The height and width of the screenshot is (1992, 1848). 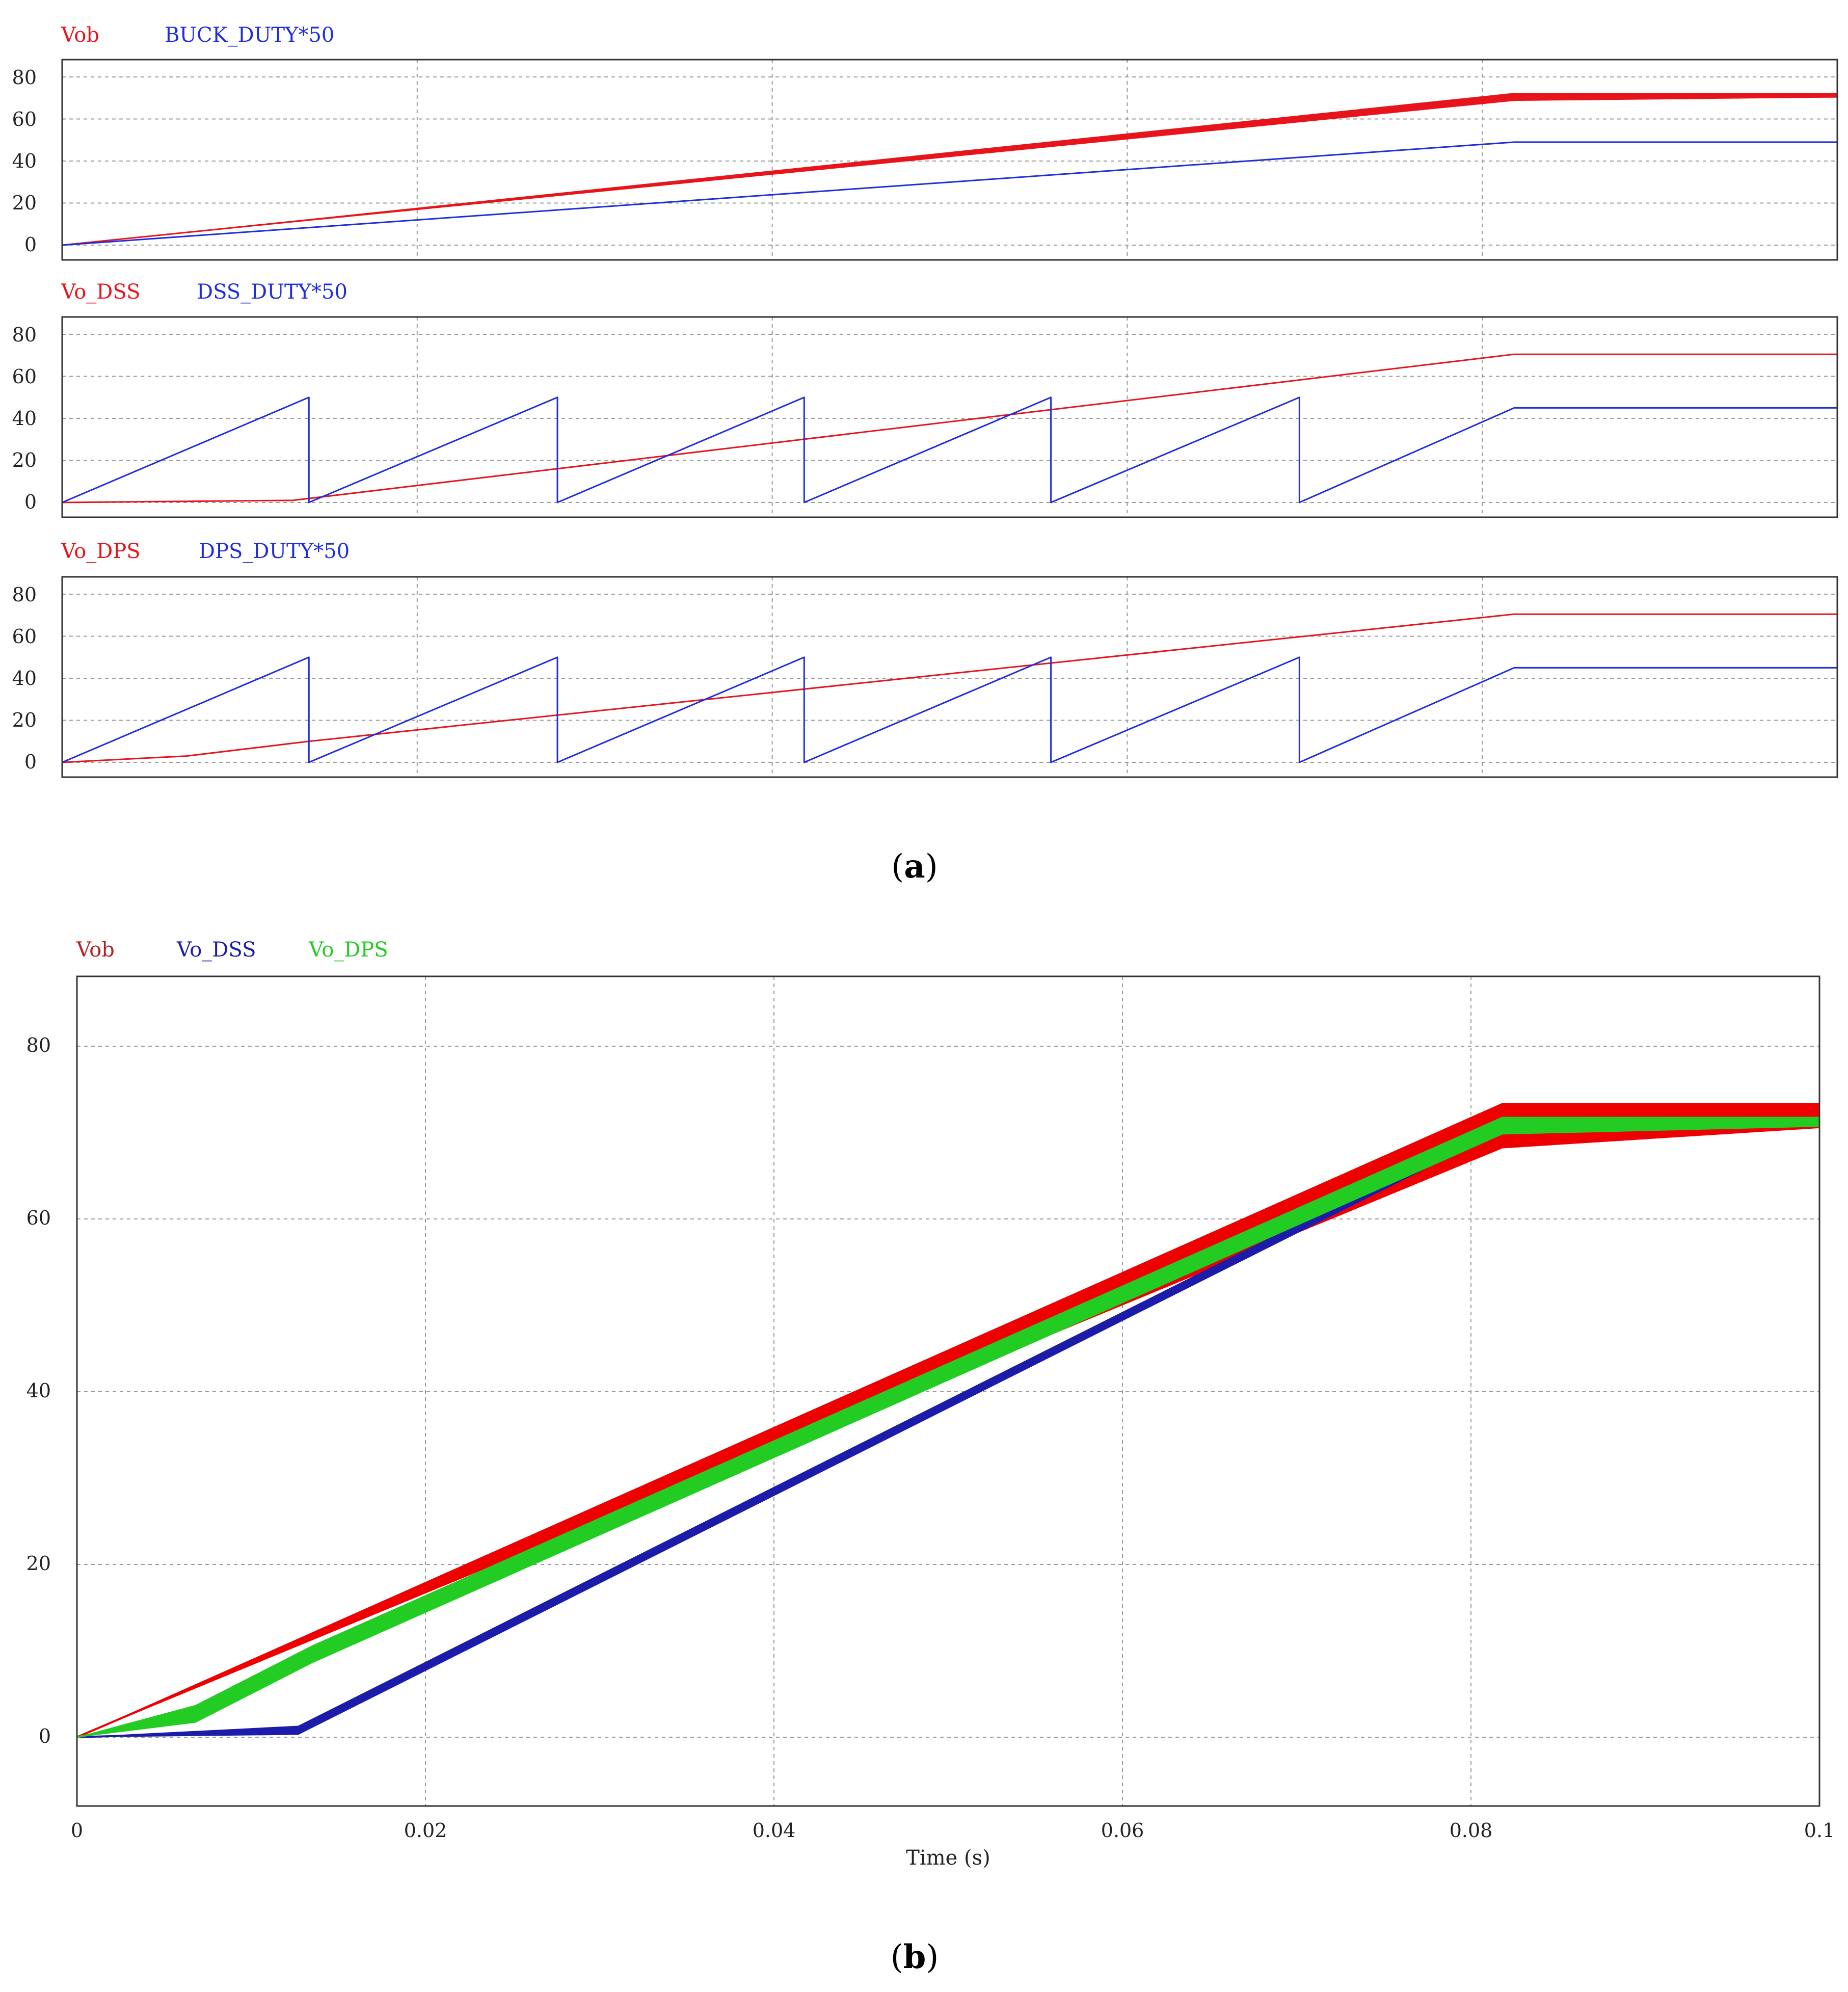 I want to click on caption-a: (a), so click(x=914, y=866).